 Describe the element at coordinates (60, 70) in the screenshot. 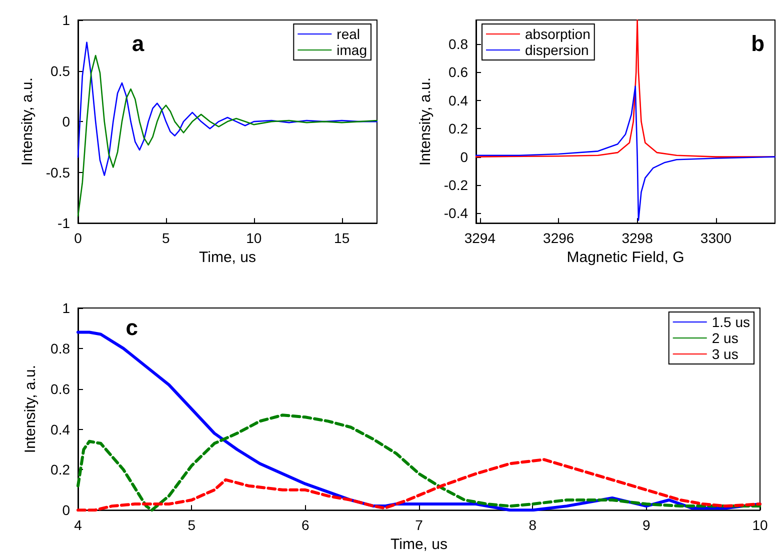

I see `y-tick-label: 0.5` at that location.